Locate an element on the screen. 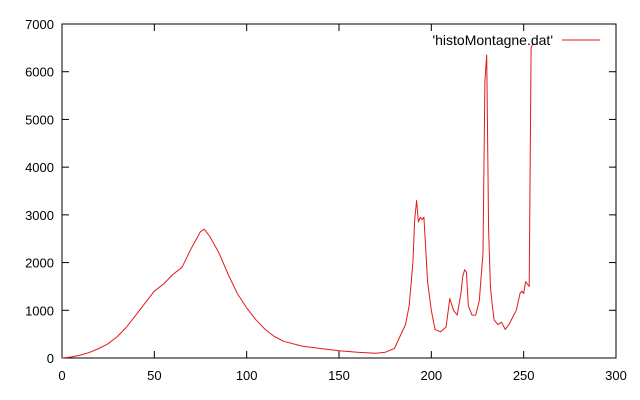 This screenshot has height=400, width=640. y-tick-label: 6000 is located at coordinates (39, 72).